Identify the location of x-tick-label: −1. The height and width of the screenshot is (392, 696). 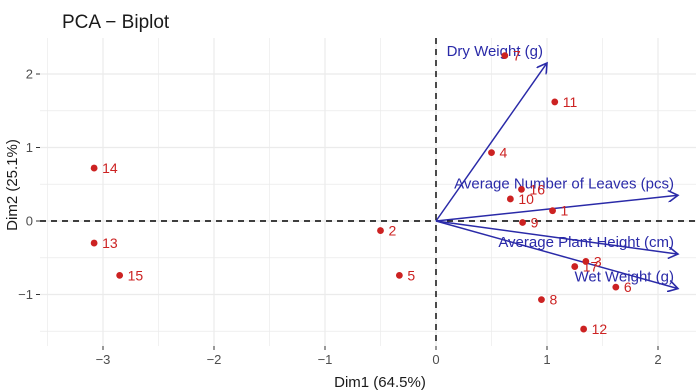
(325, 359).